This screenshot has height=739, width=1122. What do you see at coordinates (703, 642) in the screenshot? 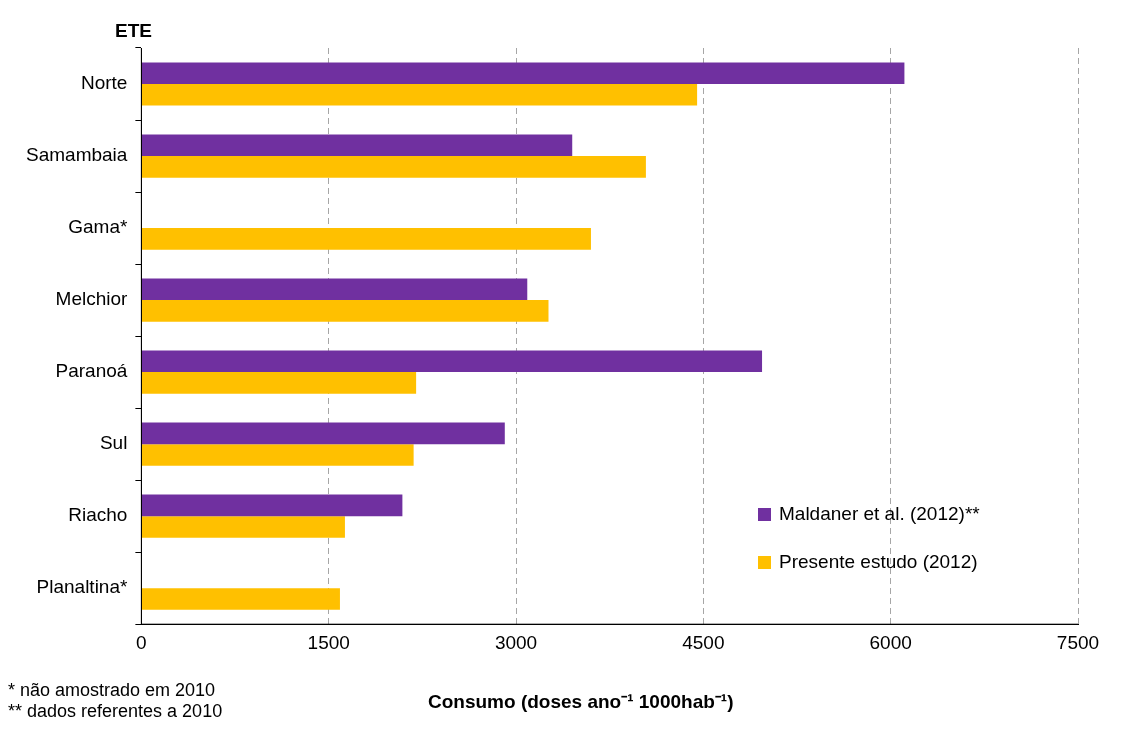
I see `x-tick-label: 4500` at bounding box center [703, 642].